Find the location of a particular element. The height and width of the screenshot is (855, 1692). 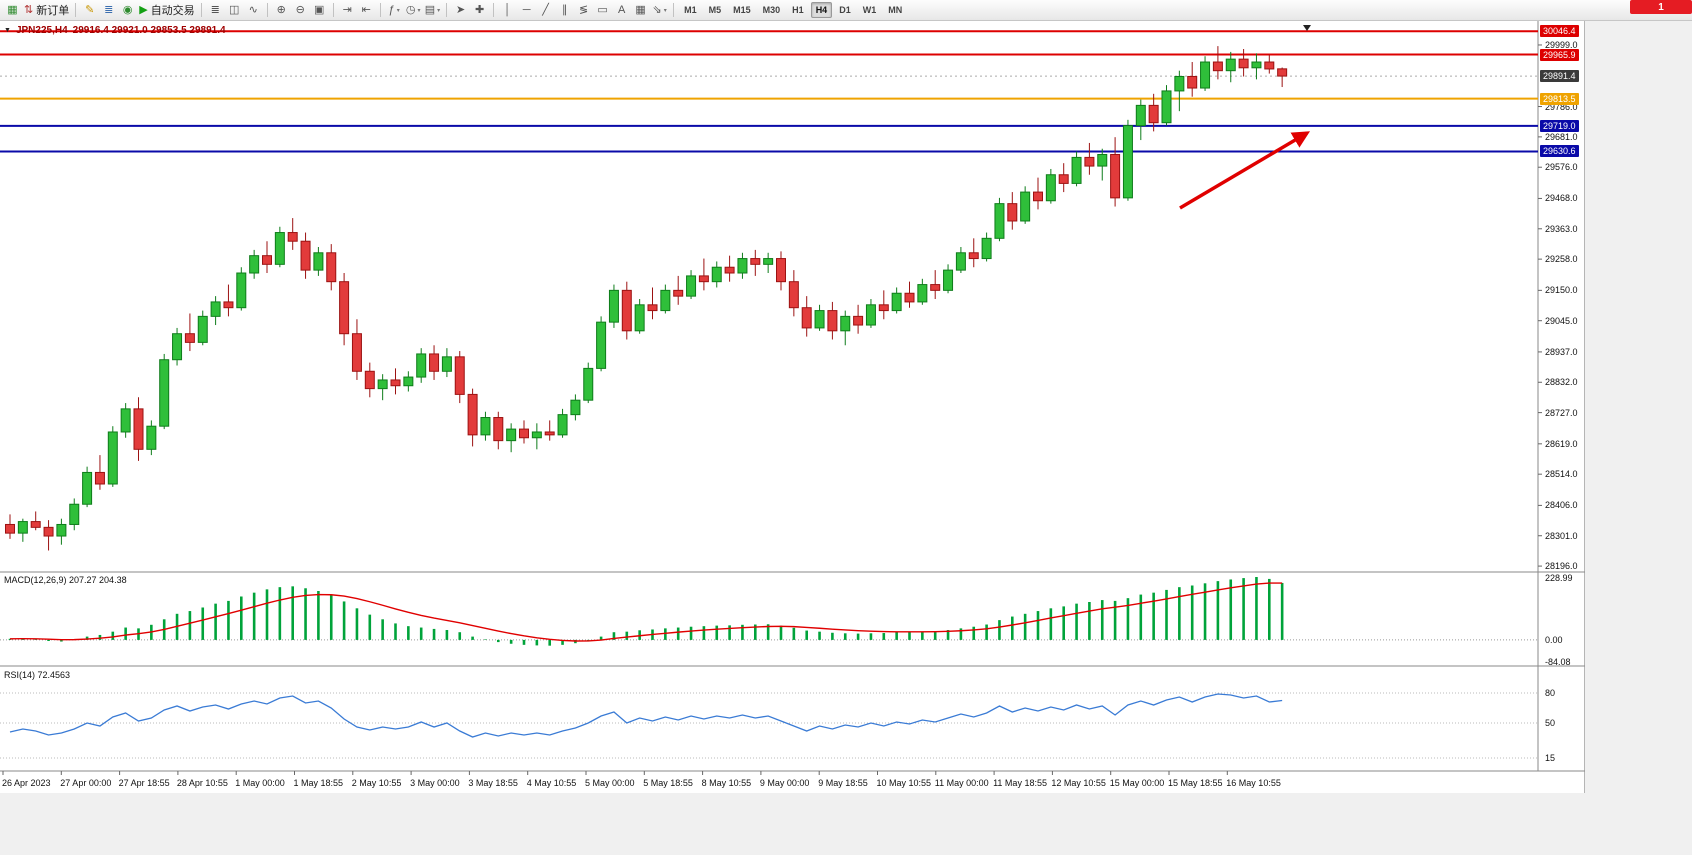

horizontal-line-button: ─ is located at coordinates (526, 10).